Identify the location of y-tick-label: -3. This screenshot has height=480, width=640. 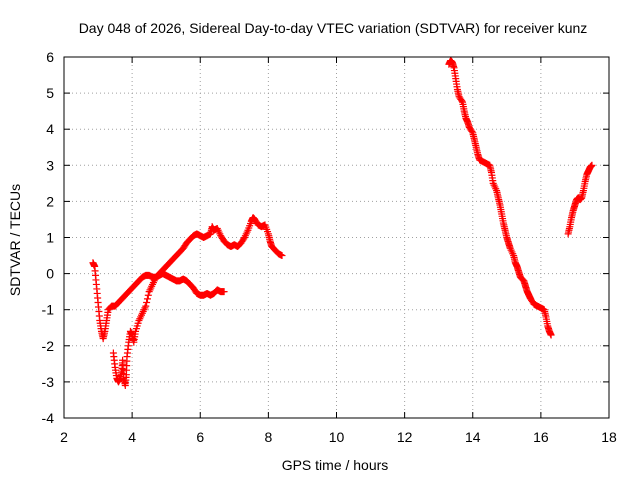
(48, 382).